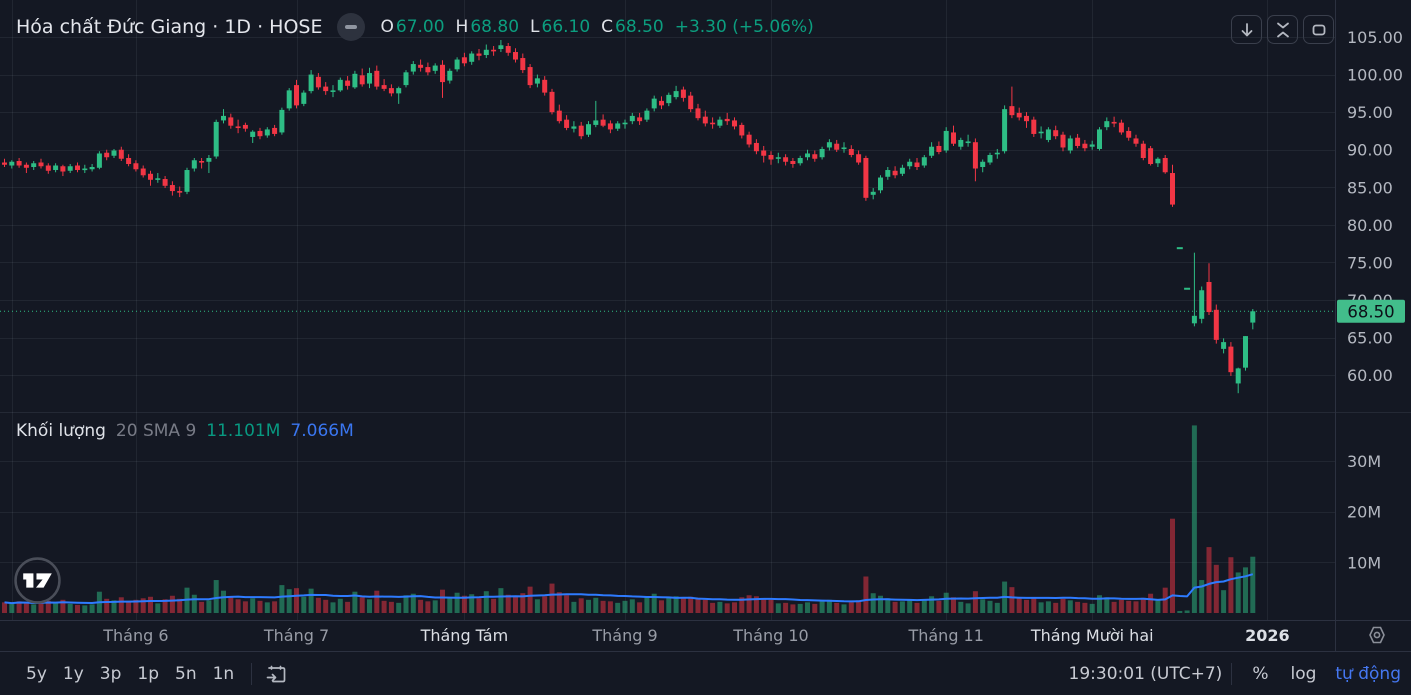  What do you see at coordinates (61, 431) in the screenshot?
I see `volume-indicator-title: Khối lượng` at bounding box center [61, 431].